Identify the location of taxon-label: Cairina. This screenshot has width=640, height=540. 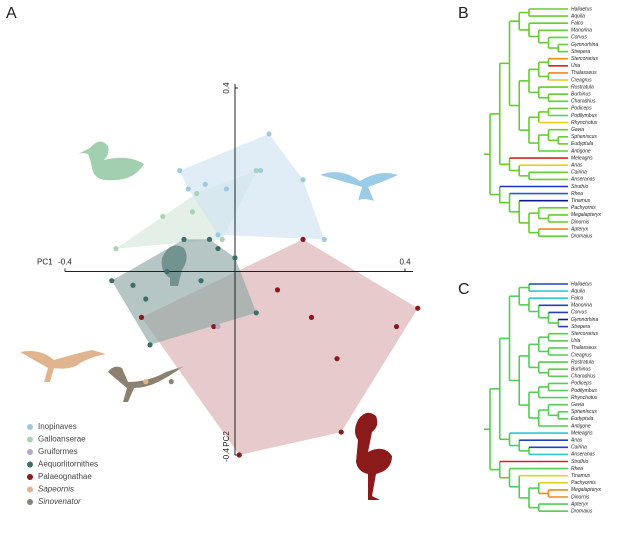
(579, 448).